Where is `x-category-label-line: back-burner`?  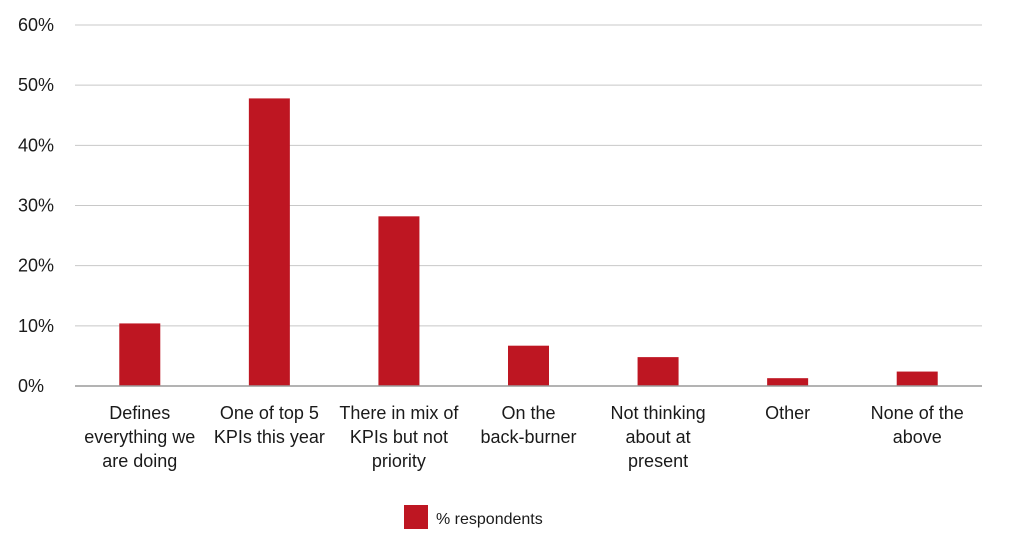
x-category-label-line: back-burner is located at coordinates (528, 437).